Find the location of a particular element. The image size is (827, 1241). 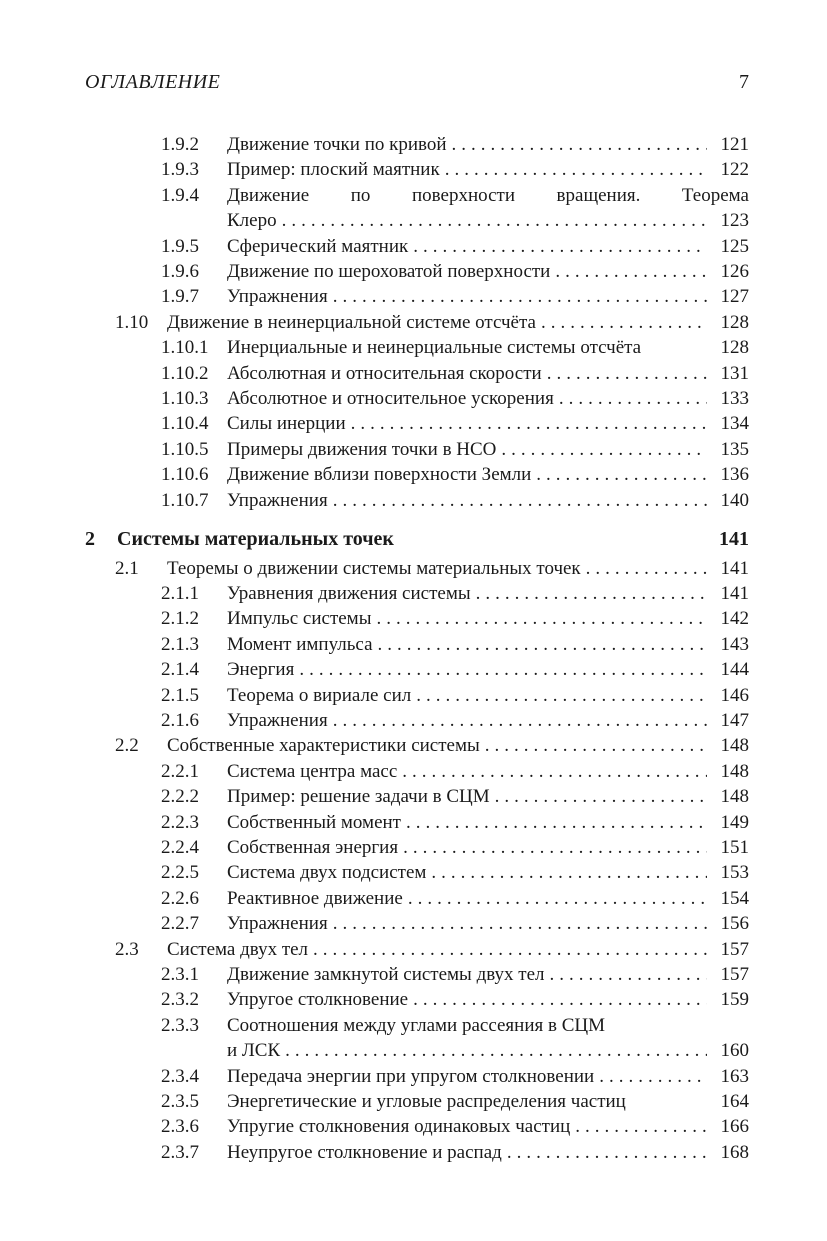

entry-number: 1.9.7 is located at coordinates (180, 297).